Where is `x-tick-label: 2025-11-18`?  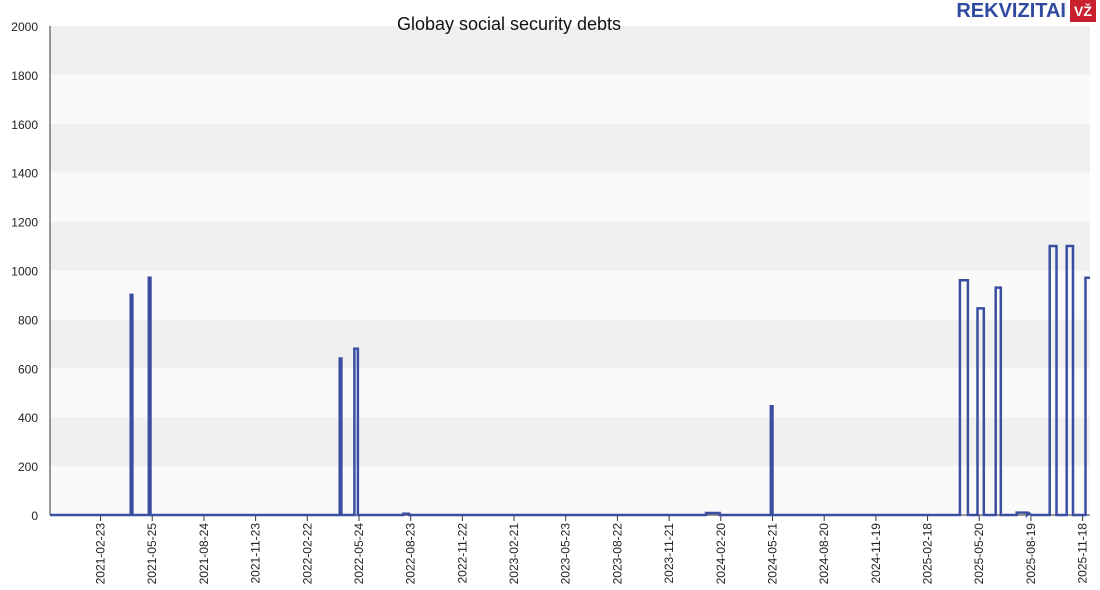 x-tick-label: 2025-11-18 is located at coordinates (1083, 553).